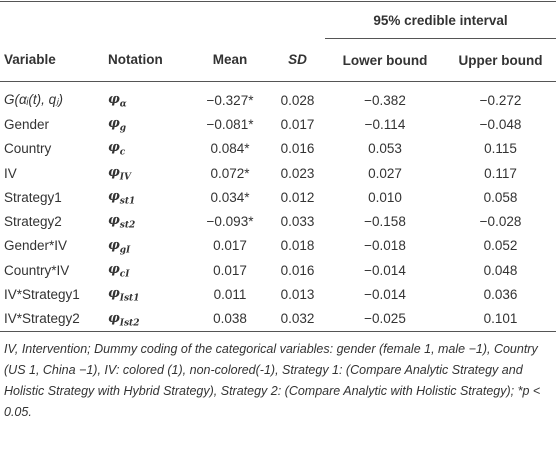  What do you see at coordinates (500, 173) in the screenshot?
I see `value-cell: 0.117` at bounding box center [500, 173].